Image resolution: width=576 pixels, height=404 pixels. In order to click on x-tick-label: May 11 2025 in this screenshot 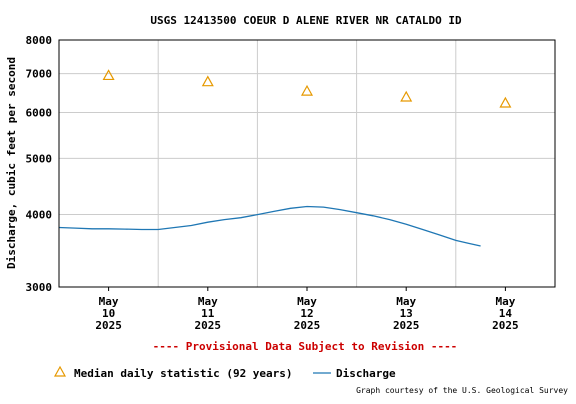, I will do `click(208, 313)`.